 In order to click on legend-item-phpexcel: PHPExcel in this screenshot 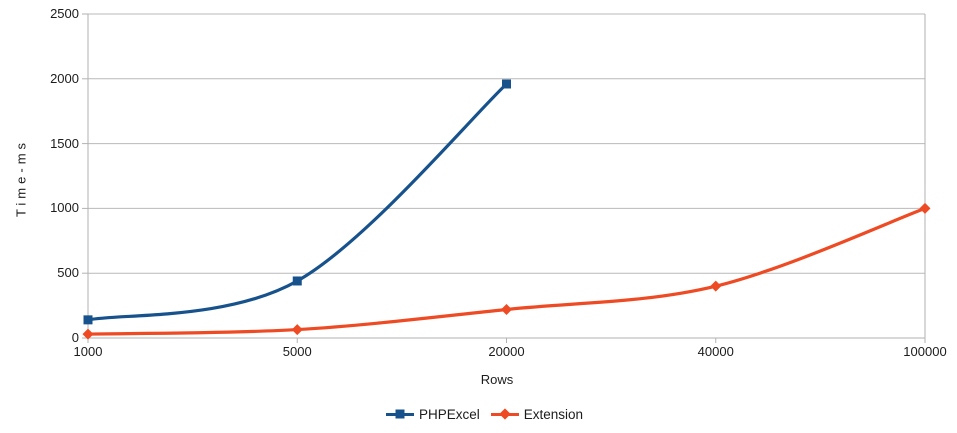, I will do `click(433, 414)`.